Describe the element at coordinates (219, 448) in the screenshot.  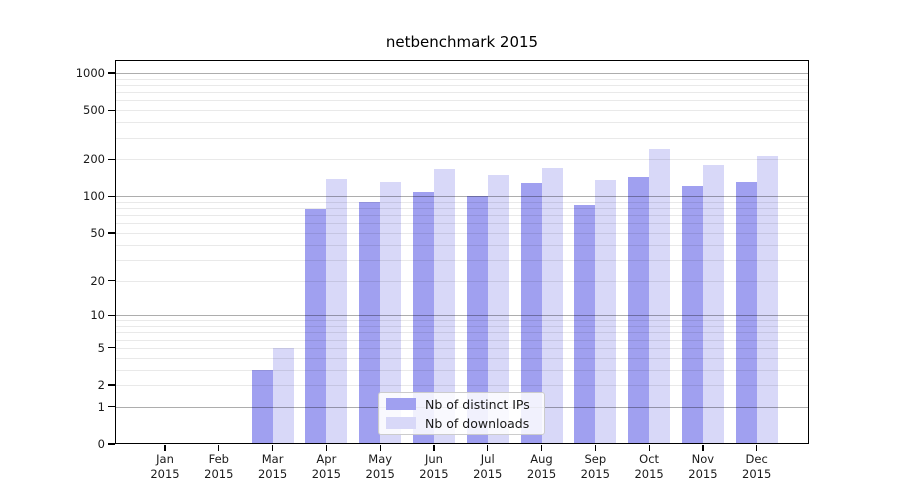
I see `x-tick-mark-feb` at that location.